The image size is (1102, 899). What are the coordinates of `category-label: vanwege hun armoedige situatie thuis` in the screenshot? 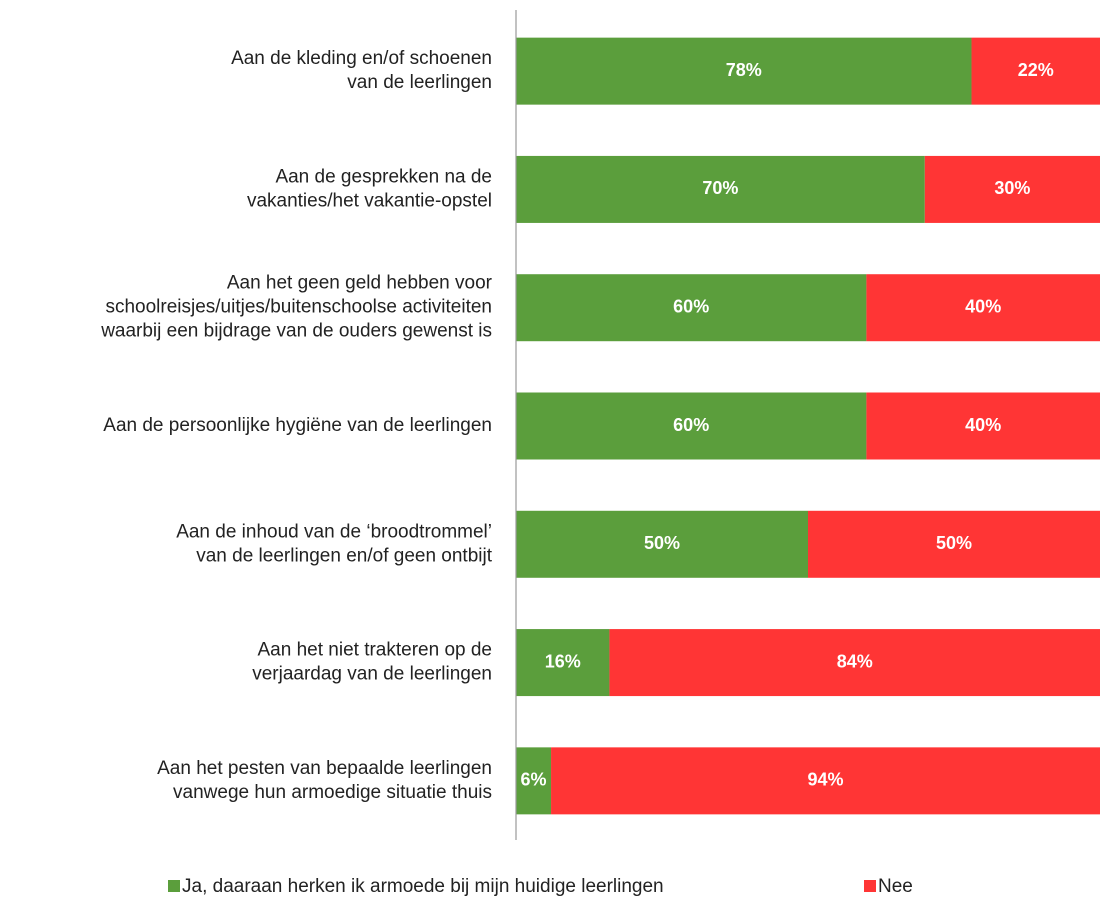 It's located at (332, 792).